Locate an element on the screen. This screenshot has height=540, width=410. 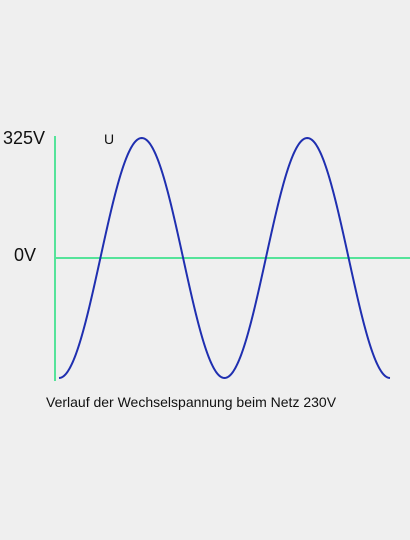
series-label-u: U is located at coordinates (109, 139).